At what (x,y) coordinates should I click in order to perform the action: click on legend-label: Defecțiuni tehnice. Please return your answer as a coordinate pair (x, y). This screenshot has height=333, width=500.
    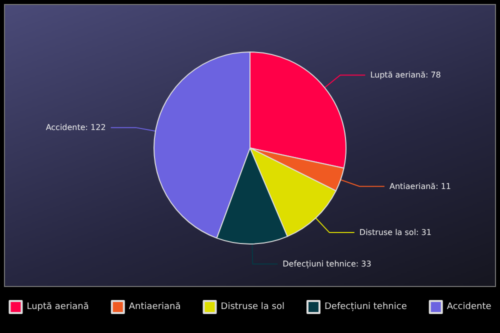
    Looking at the image, I should click on (366, 307).